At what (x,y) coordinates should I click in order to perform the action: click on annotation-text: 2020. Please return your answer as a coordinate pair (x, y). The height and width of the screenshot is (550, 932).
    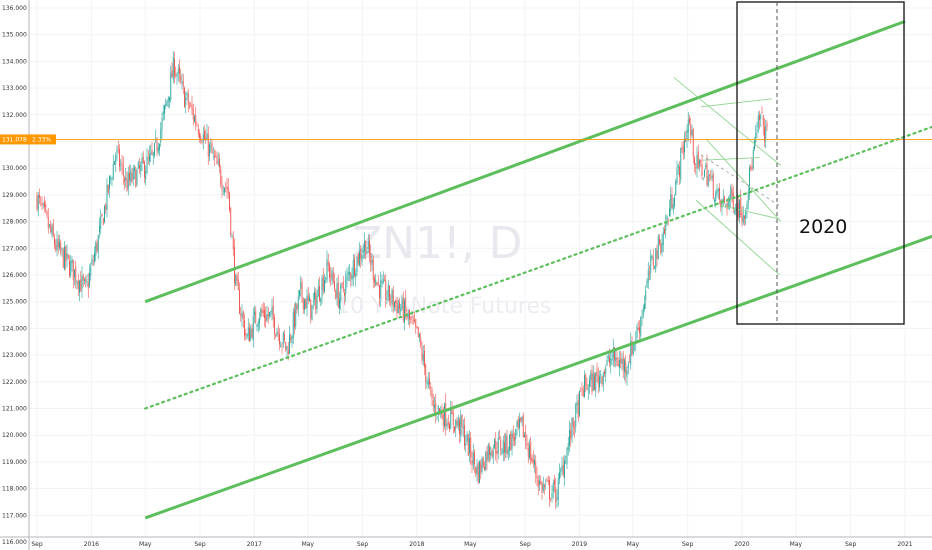
    Looking at the image, I should click on (823, 227).